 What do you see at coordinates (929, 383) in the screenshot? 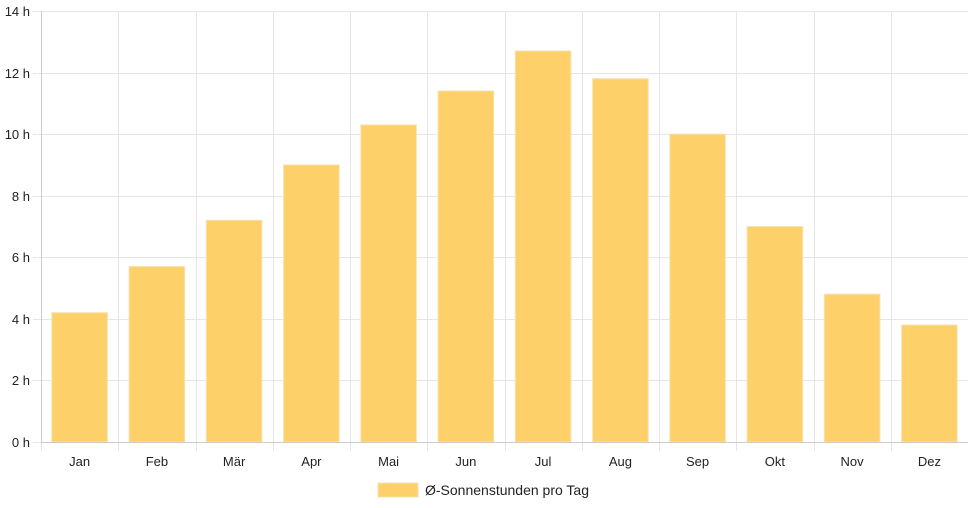
I see `bar-dez` at bounding box center [929, 383].